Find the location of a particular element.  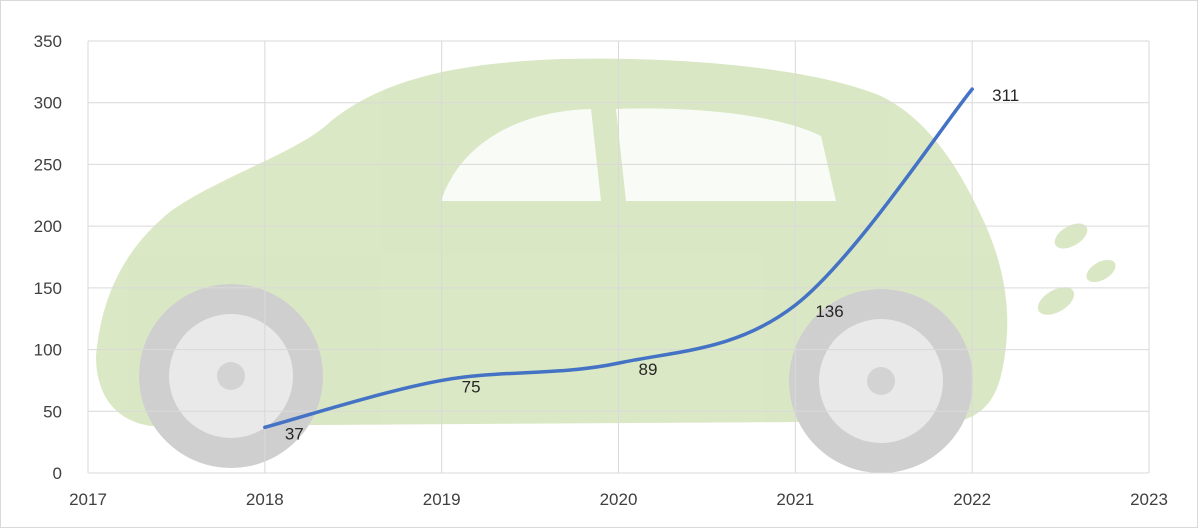

x-tick-label: 2023 is located at coordinates (1149, 499).